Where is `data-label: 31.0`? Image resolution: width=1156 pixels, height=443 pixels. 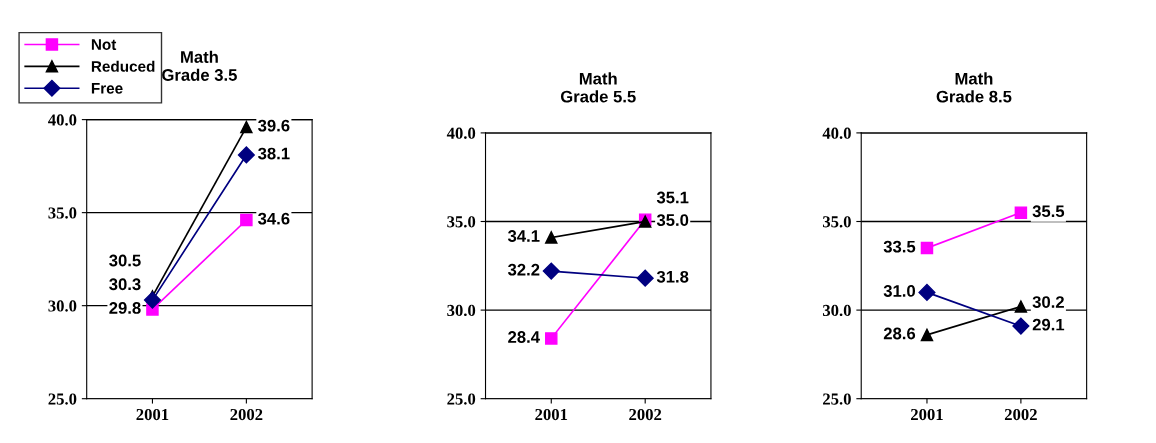 data-label: 31.0 is located at coordinates (899, 291).